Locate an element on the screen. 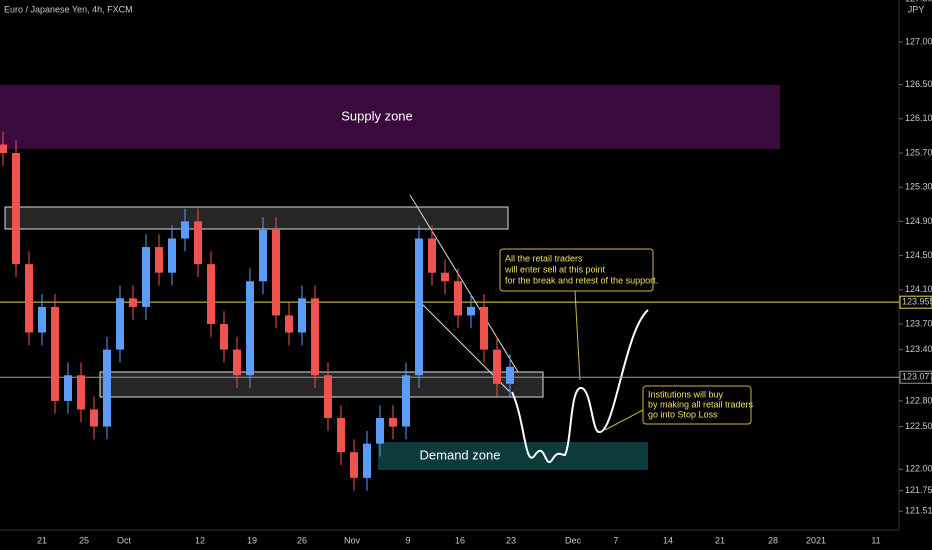 This screenshot has height=550, width=932. x-tick-label: 11 is located at coordinates (875, 540).